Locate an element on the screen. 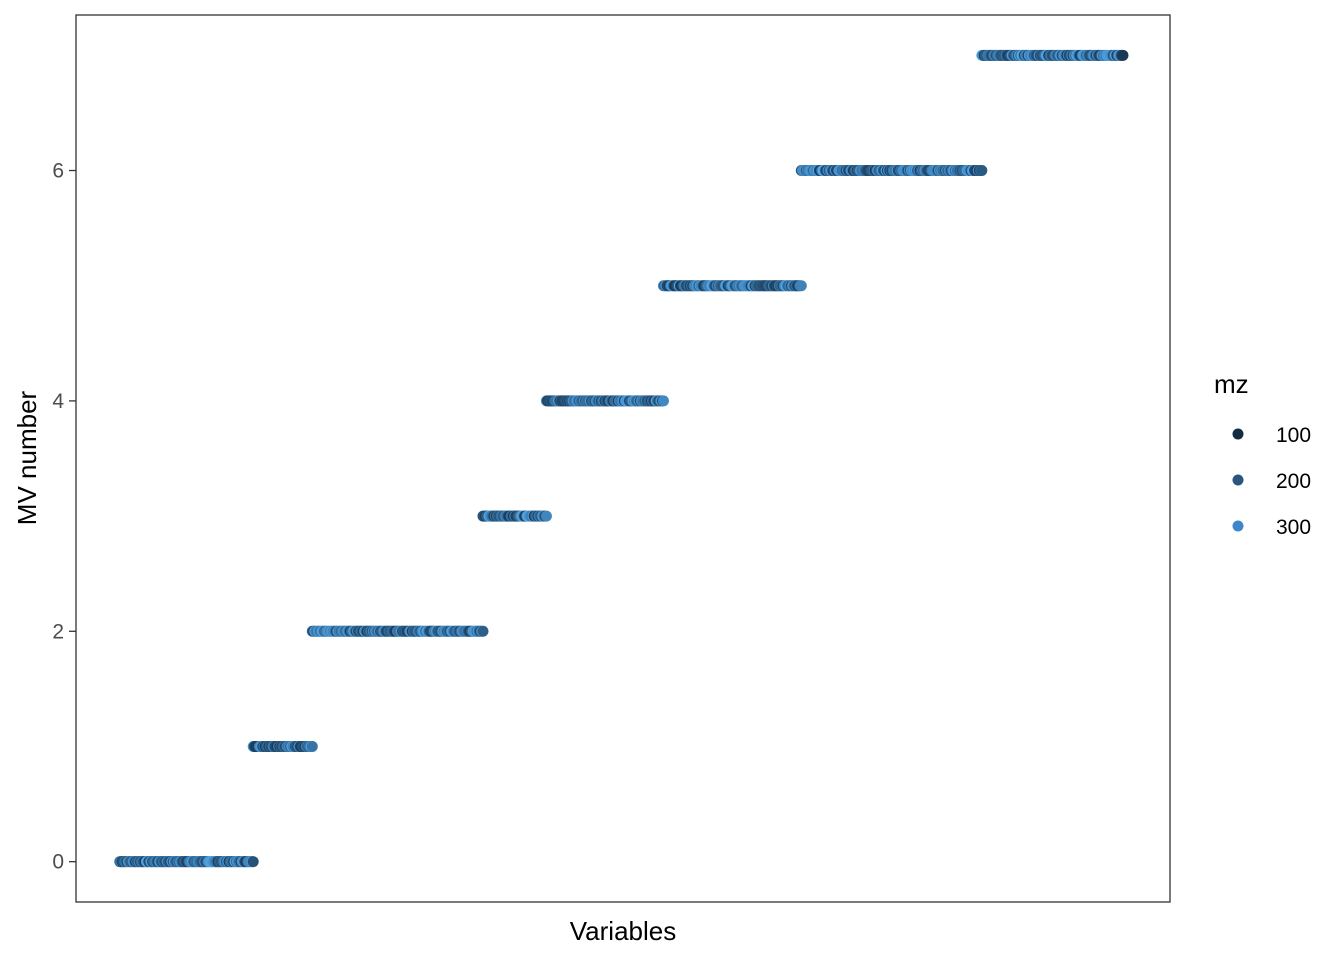  y-axis: 0 2 4 6 is located at coordinates (64, 517).